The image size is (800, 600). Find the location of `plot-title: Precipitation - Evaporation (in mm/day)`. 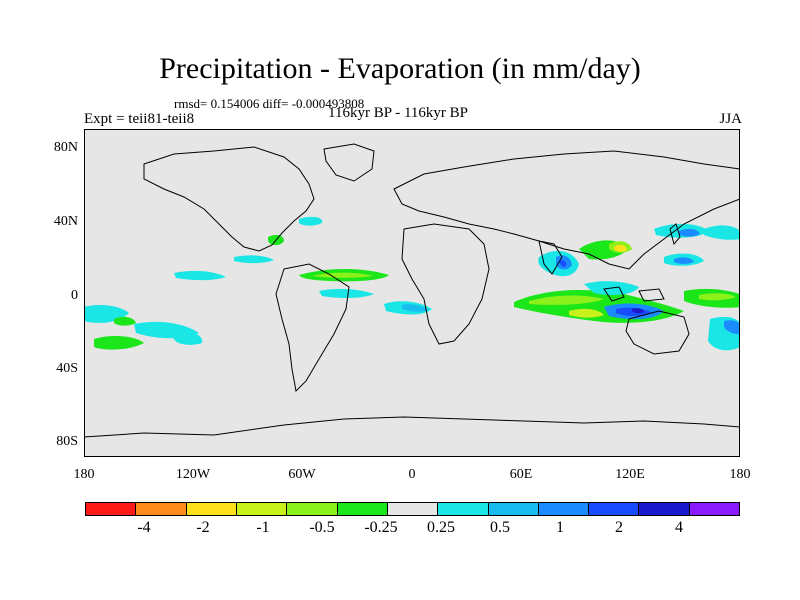

plot-title: Precipitation - Evaporation (in mm/day) is located at coordinates (400, 68).